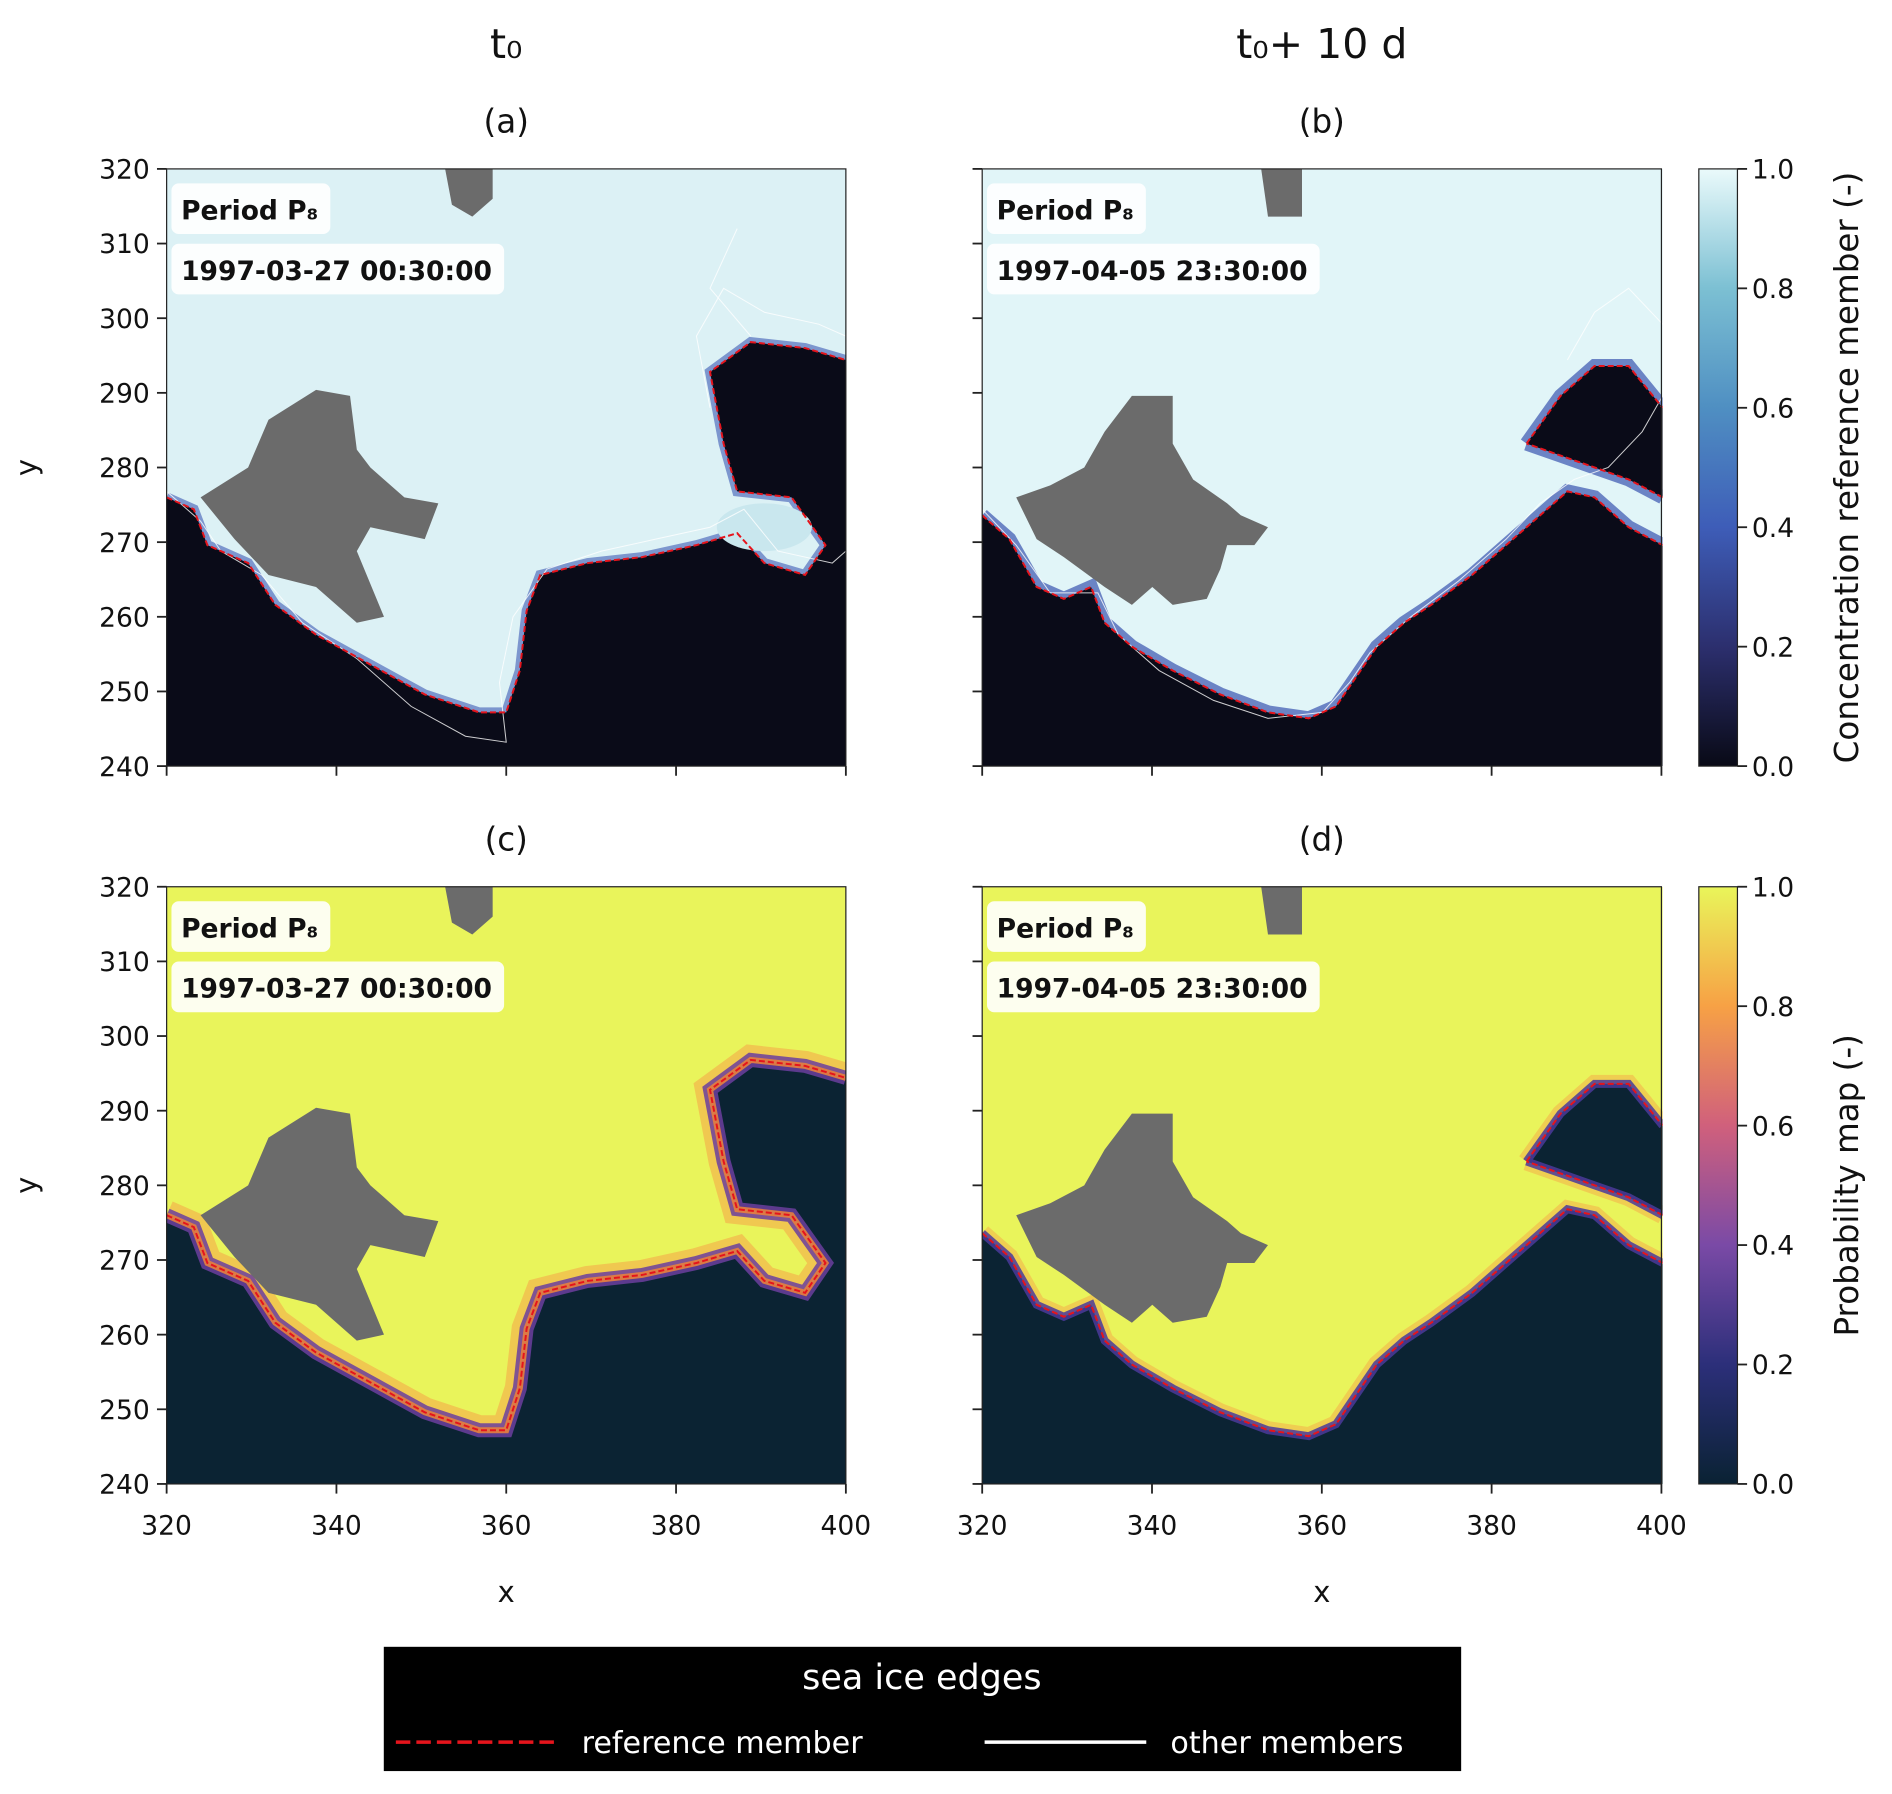 The image size is (1892, 1794). I want to click on legend-box, so click(922, 1709).